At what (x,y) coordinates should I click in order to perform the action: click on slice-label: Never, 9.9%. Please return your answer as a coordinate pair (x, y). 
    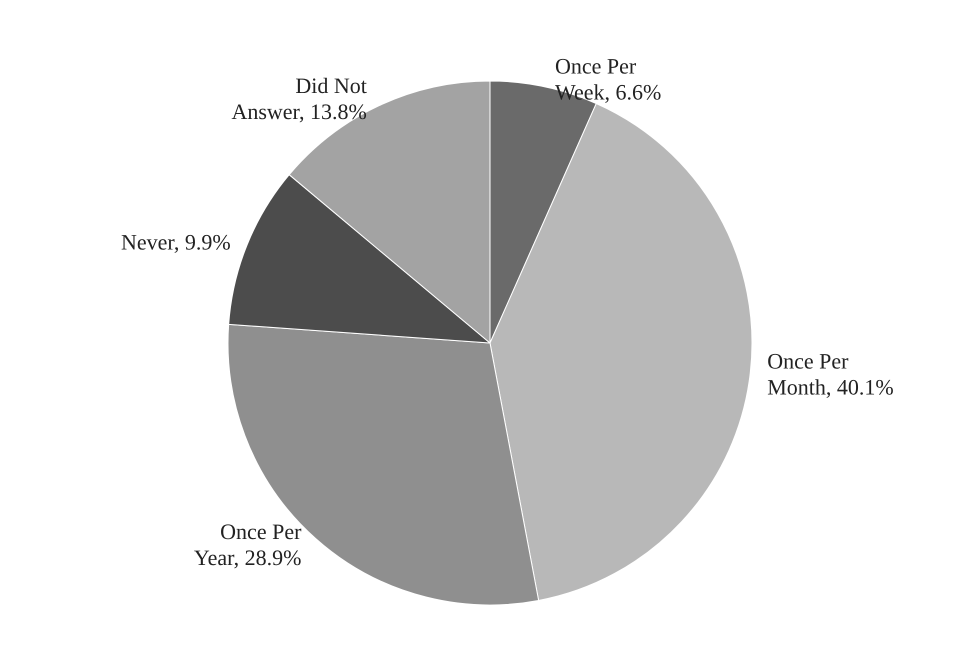
    Looking at the image, I should click on (176, 241).